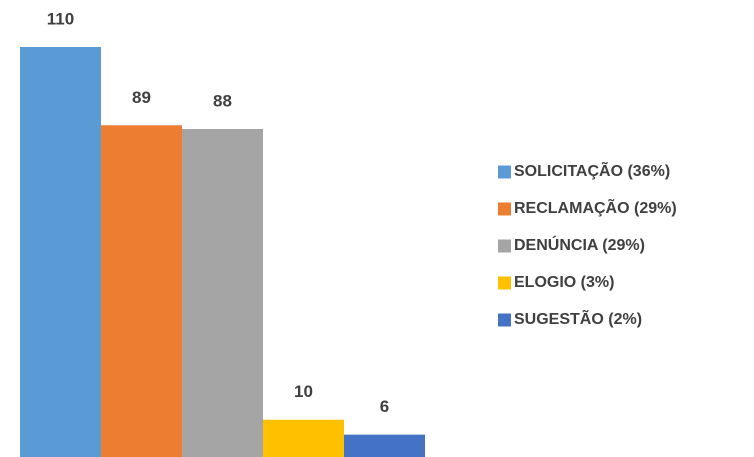  Describe the element at coordinates (595, 207) in the screenshot. I see `legend-label: RECLAMAÇÃO (29%)` at that location.